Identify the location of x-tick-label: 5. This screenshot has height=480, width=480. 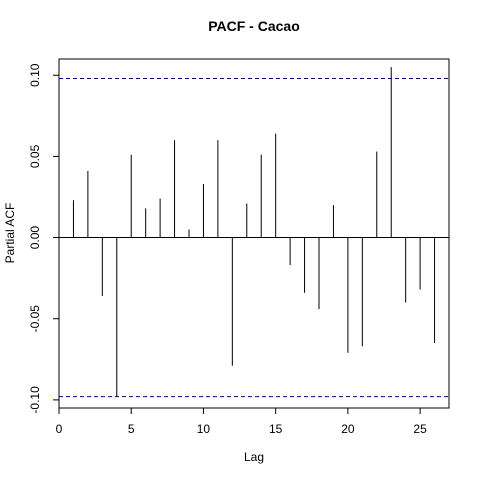
(131, 429).